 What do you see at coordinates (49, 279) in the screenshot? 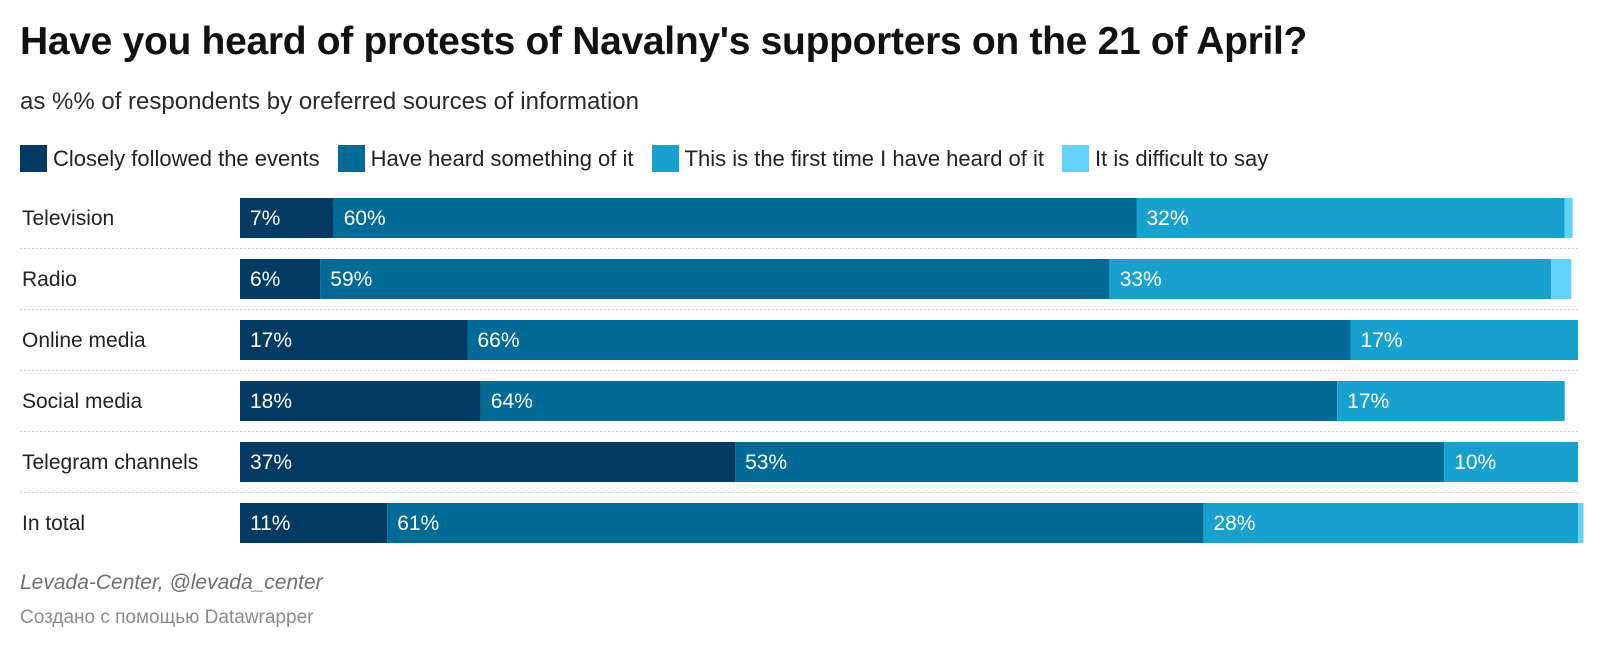
I see `category-label: Radio` at bounding box center [49, 279].